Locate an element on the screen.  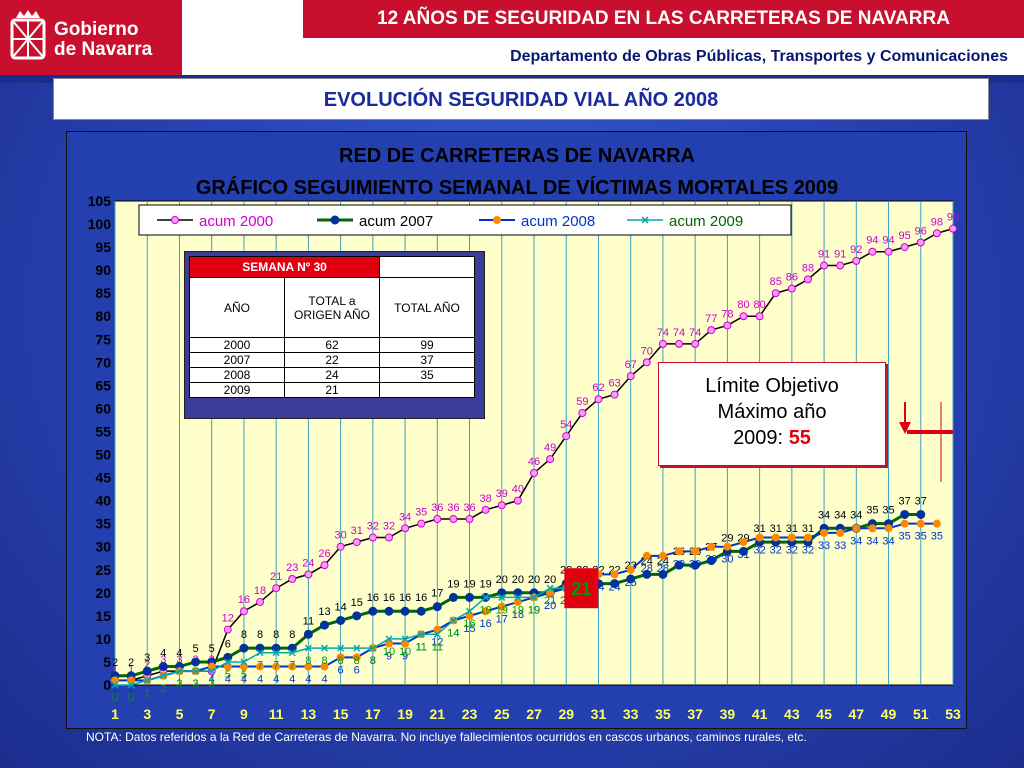
y-tick-label: 85 is located at coordinates (103, 293).